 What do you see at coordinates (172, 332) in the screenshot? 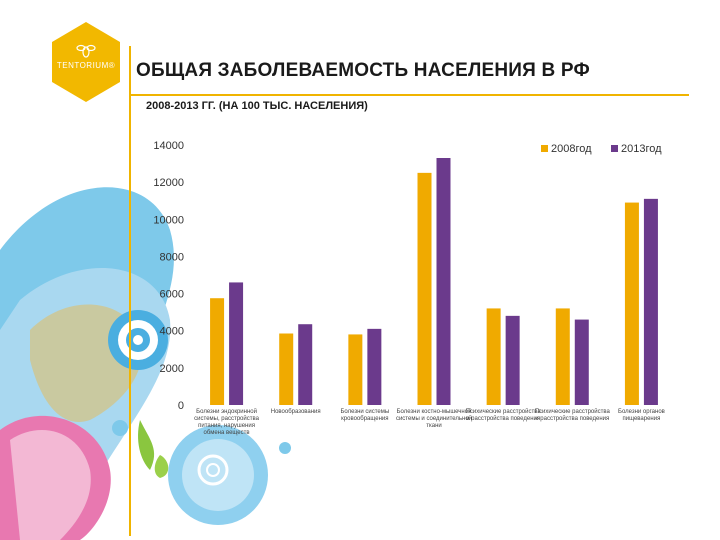
I see `y-tick-label: 4000` at bounding box center [172, 332].